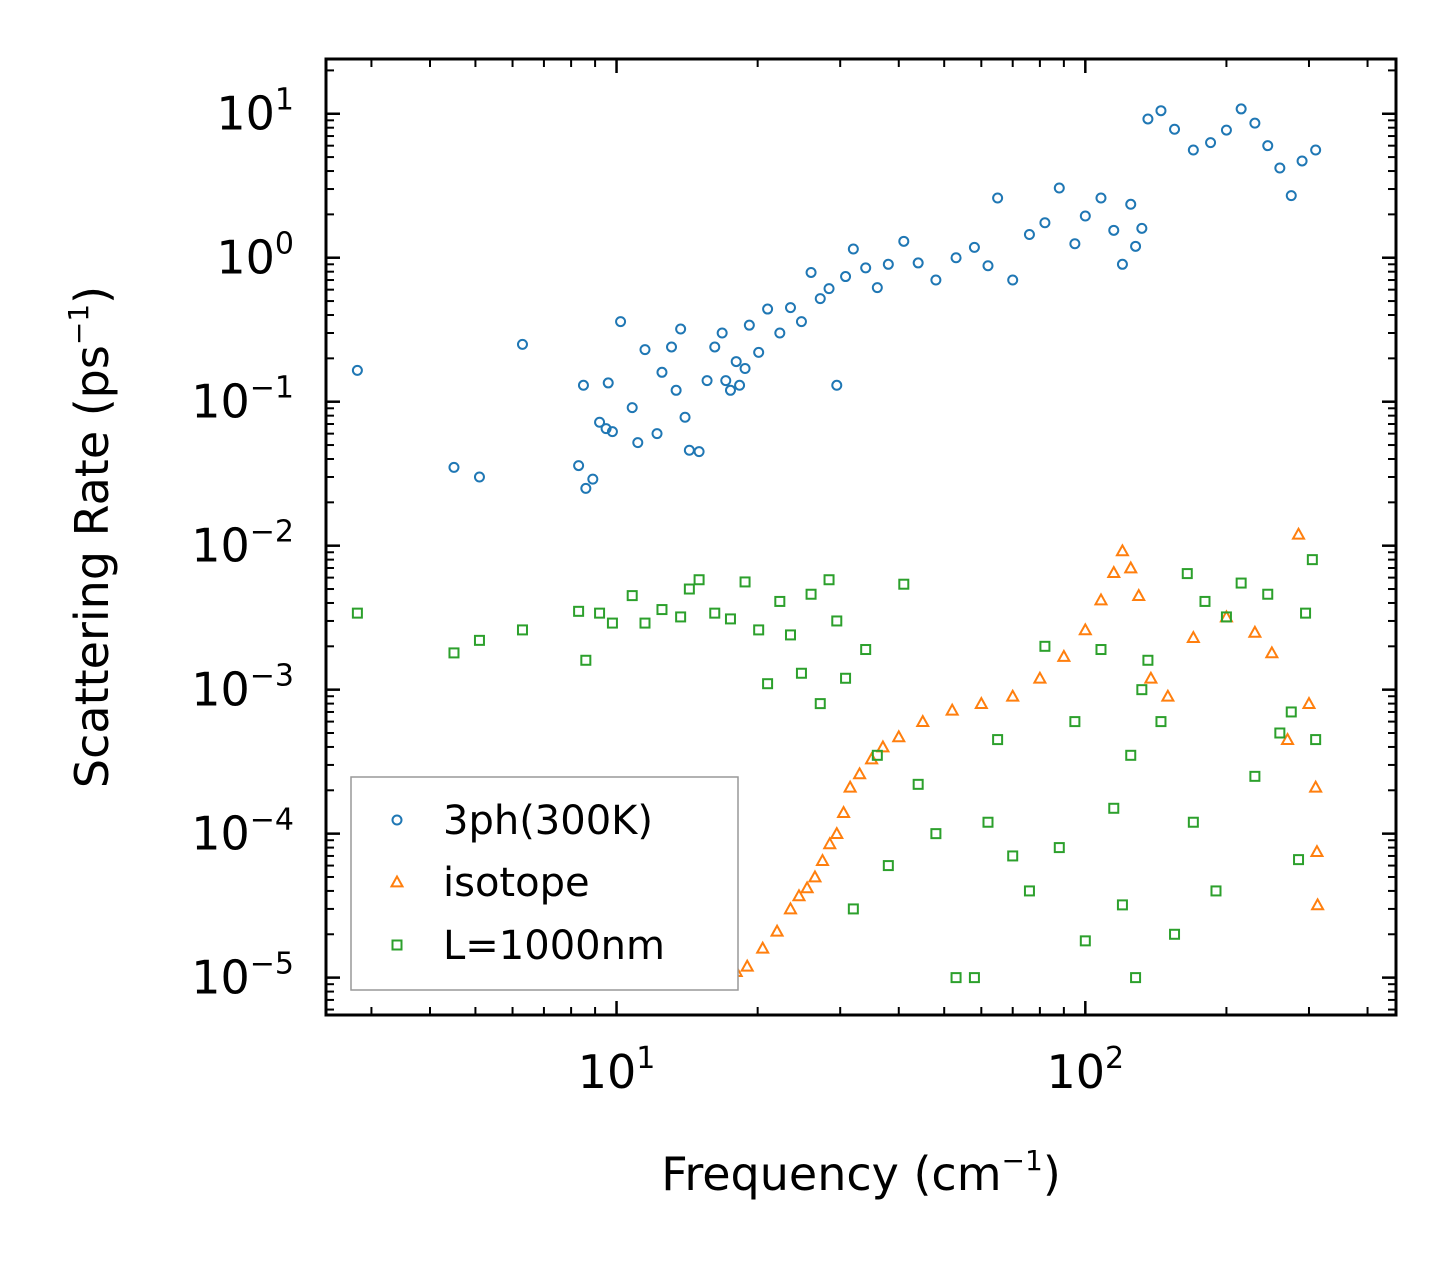 The image size is (1455, 1265). What do you see at coordinates (242, 976) in the screenshot?
I see `y-tick-label-6: 10⁻⁵` at bounding box center [242, 976].